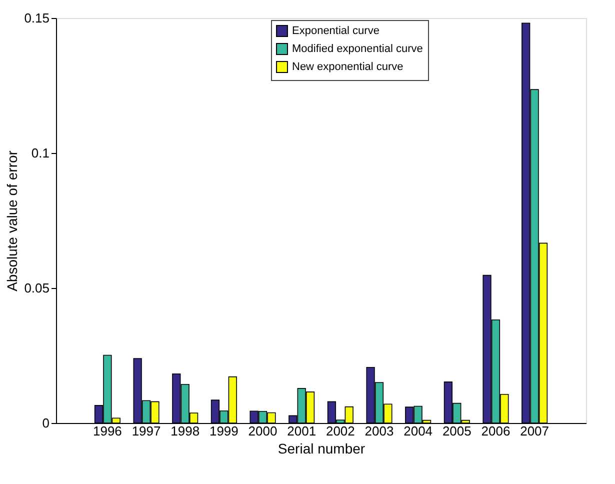 This screenshot has width=615, height=484. What do you see at coordinates (37, 288) in the screenshot?
I see `y-tick-label: 0.05` at bounding box center [37, 288].